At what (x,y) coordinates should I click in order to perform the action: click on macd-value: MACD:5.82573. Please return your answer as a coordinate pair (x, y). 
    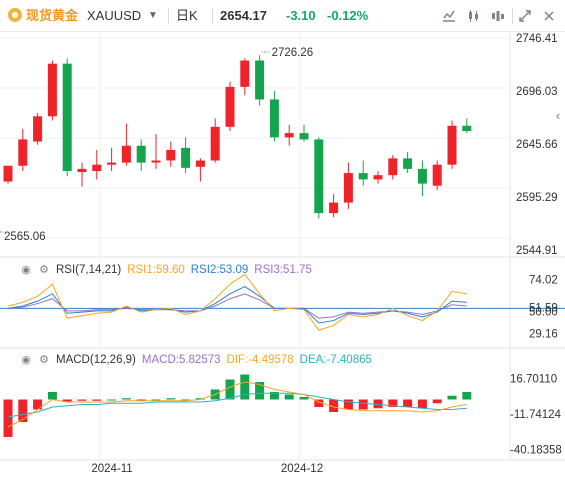
    Looking at the image, I should click on (181, 360).